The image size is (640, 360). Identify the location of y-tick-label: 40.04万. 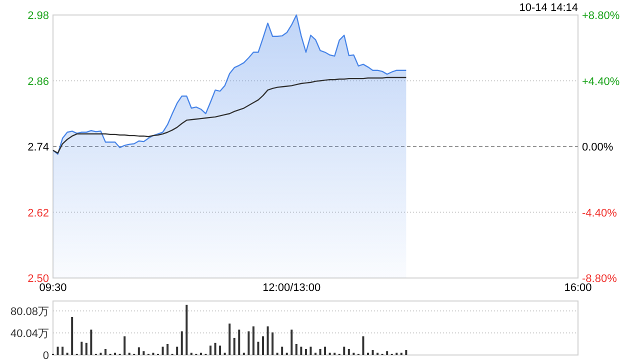
(29, 334).